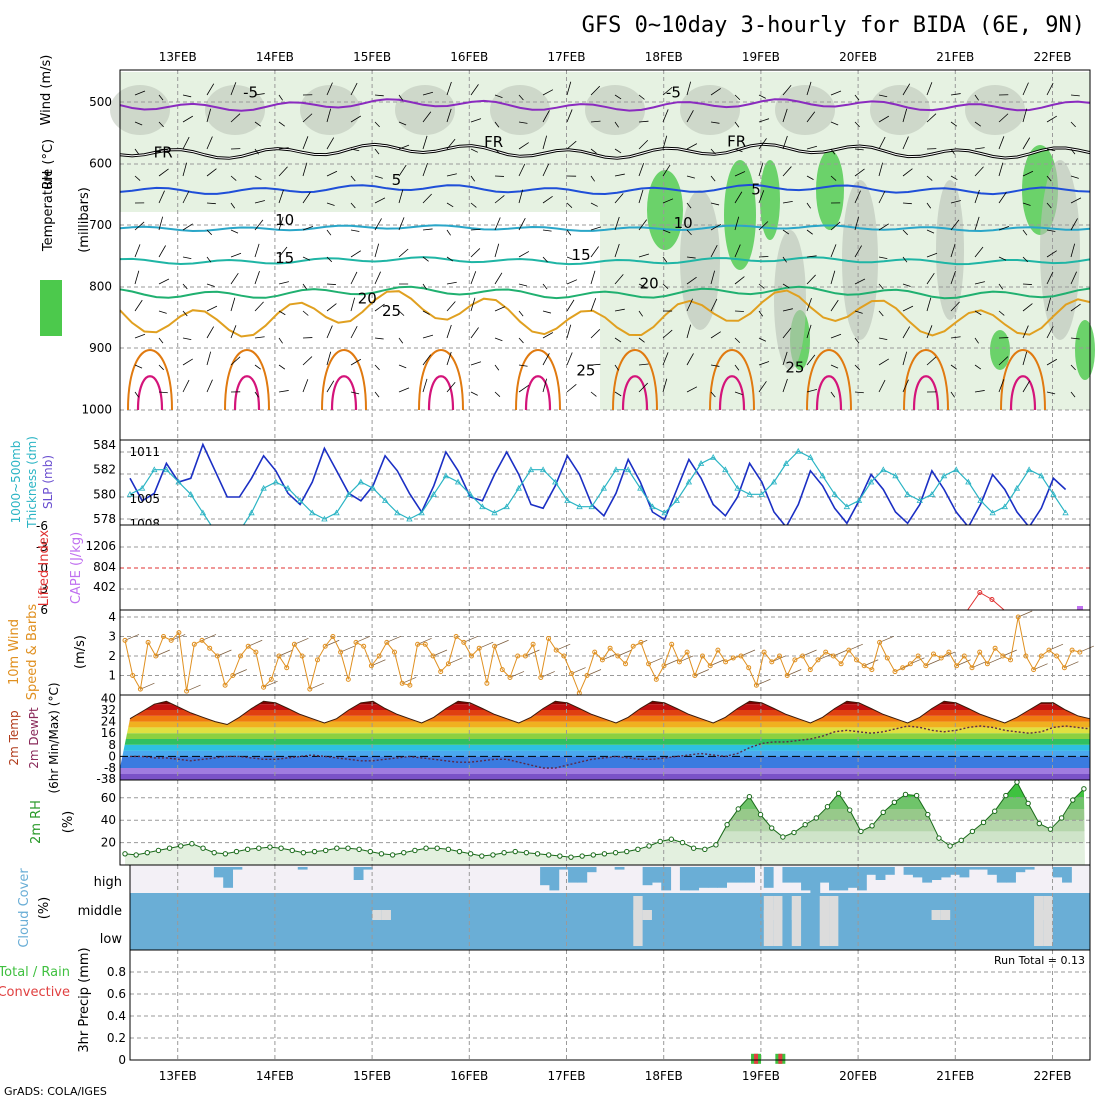 Image resolution: width=1100 pixels, height=1100 pixels. I want to click on wind-tick: 3, so click(112, 637).